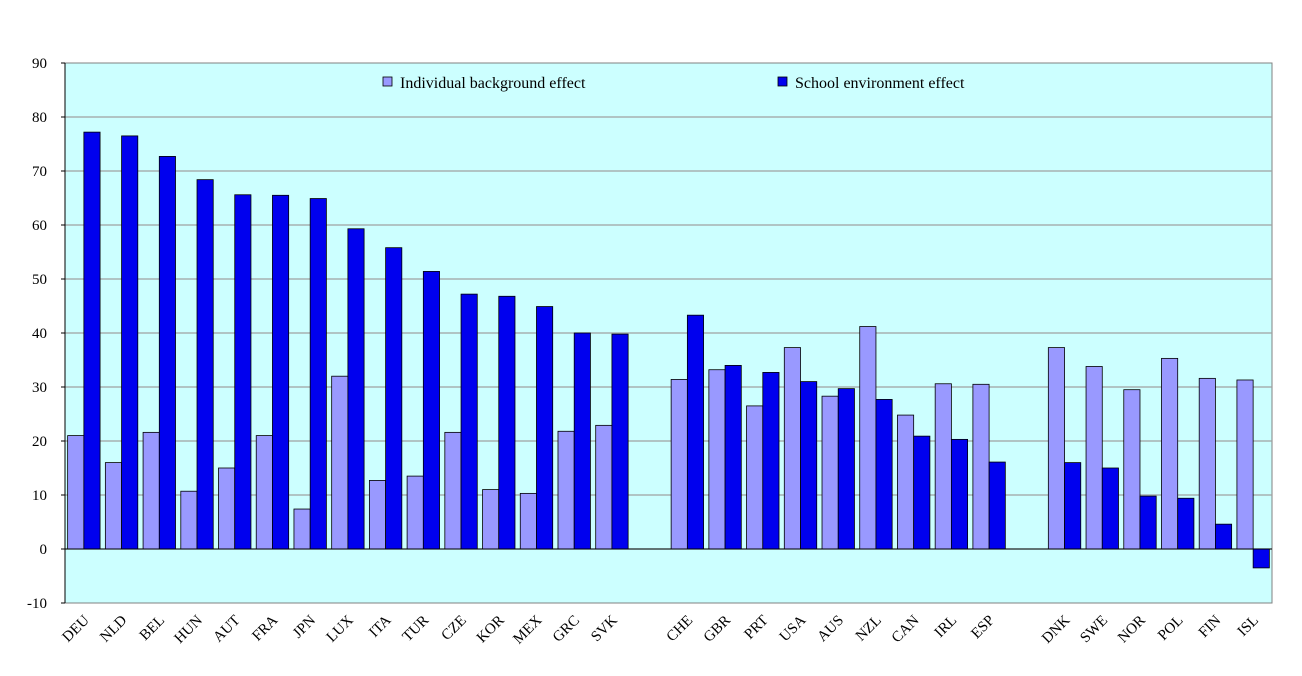  Describe the element at coordinates (1094, 630) in the screenshot. I see `x-label-swe: SWE` at that location.